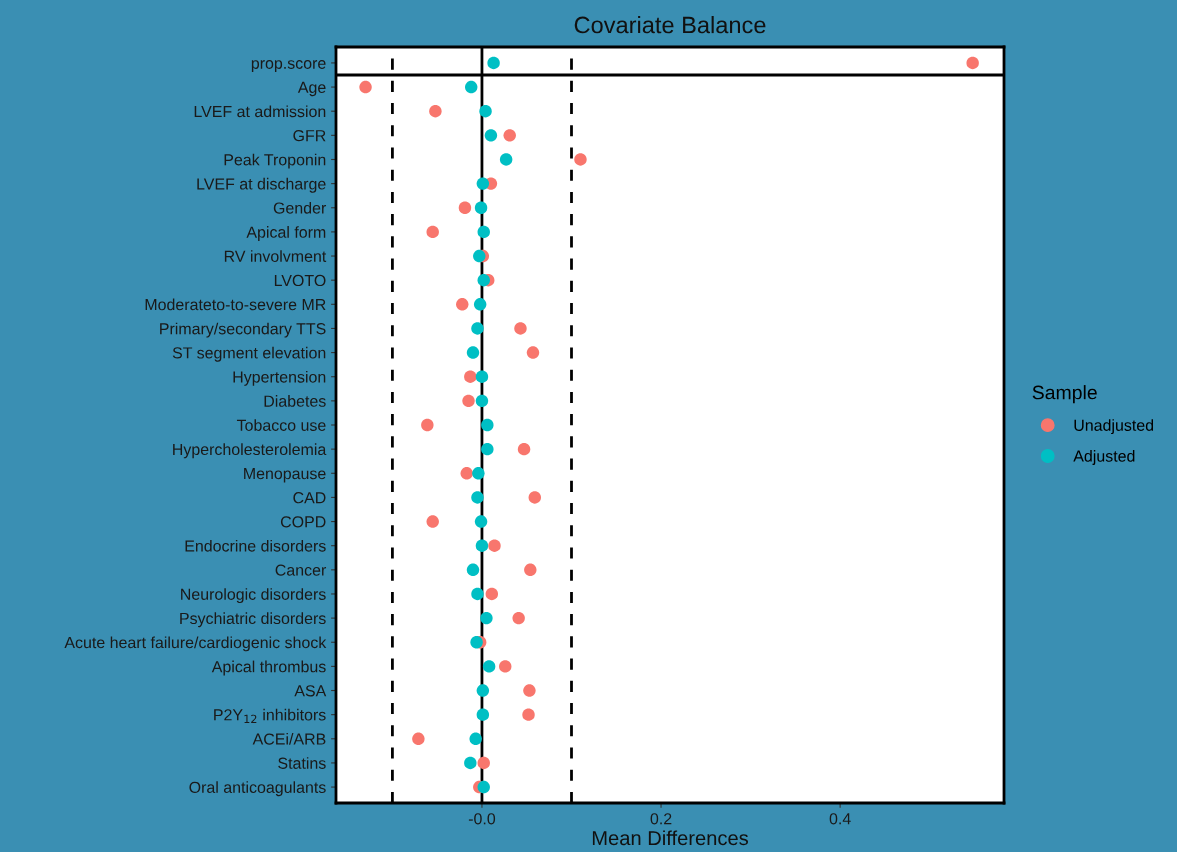 The height and width of the screenshot is (852, 1177). I want to click on y-tick-label: ASA, so click(310, 691).